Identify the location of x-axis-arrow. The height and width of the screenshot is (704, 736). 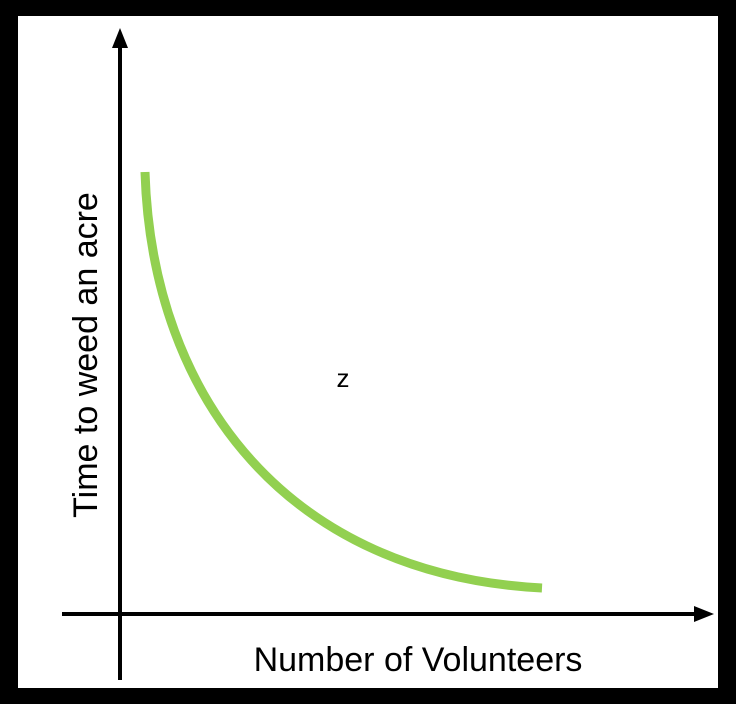
(704, 614).